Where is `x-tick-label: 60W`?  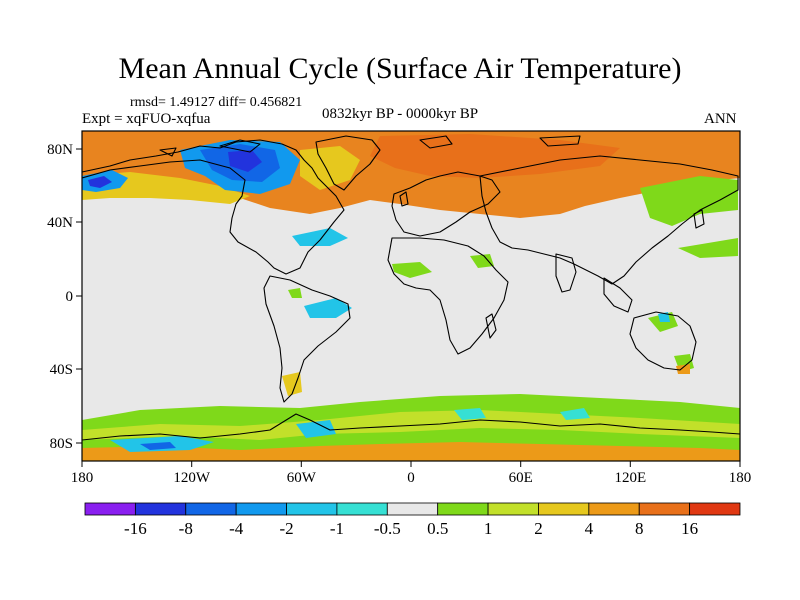
x-tick-label: 60W is located at coordinates (302, 478).